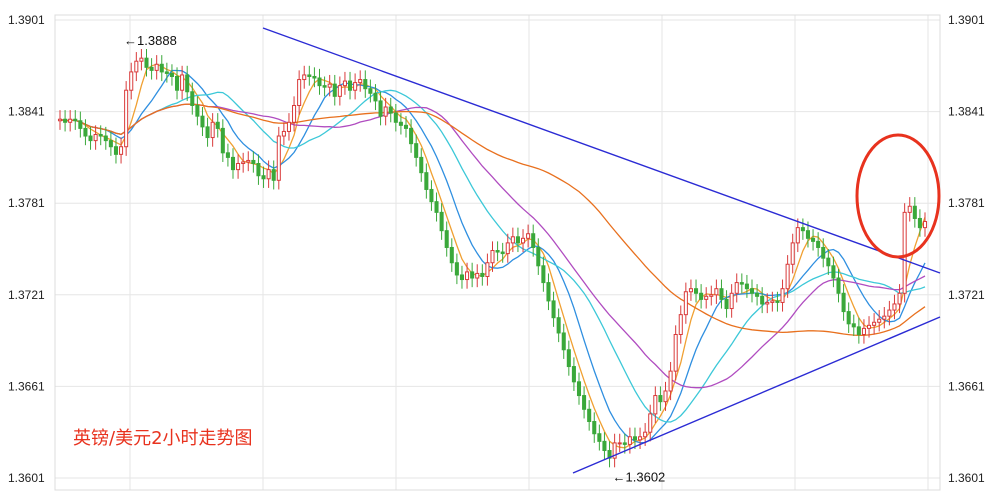  What do you see at coordinates (966, 203) in the screenshot?
I see `y-tick-label-right: 1.3781` at bounding box center [966, 203].